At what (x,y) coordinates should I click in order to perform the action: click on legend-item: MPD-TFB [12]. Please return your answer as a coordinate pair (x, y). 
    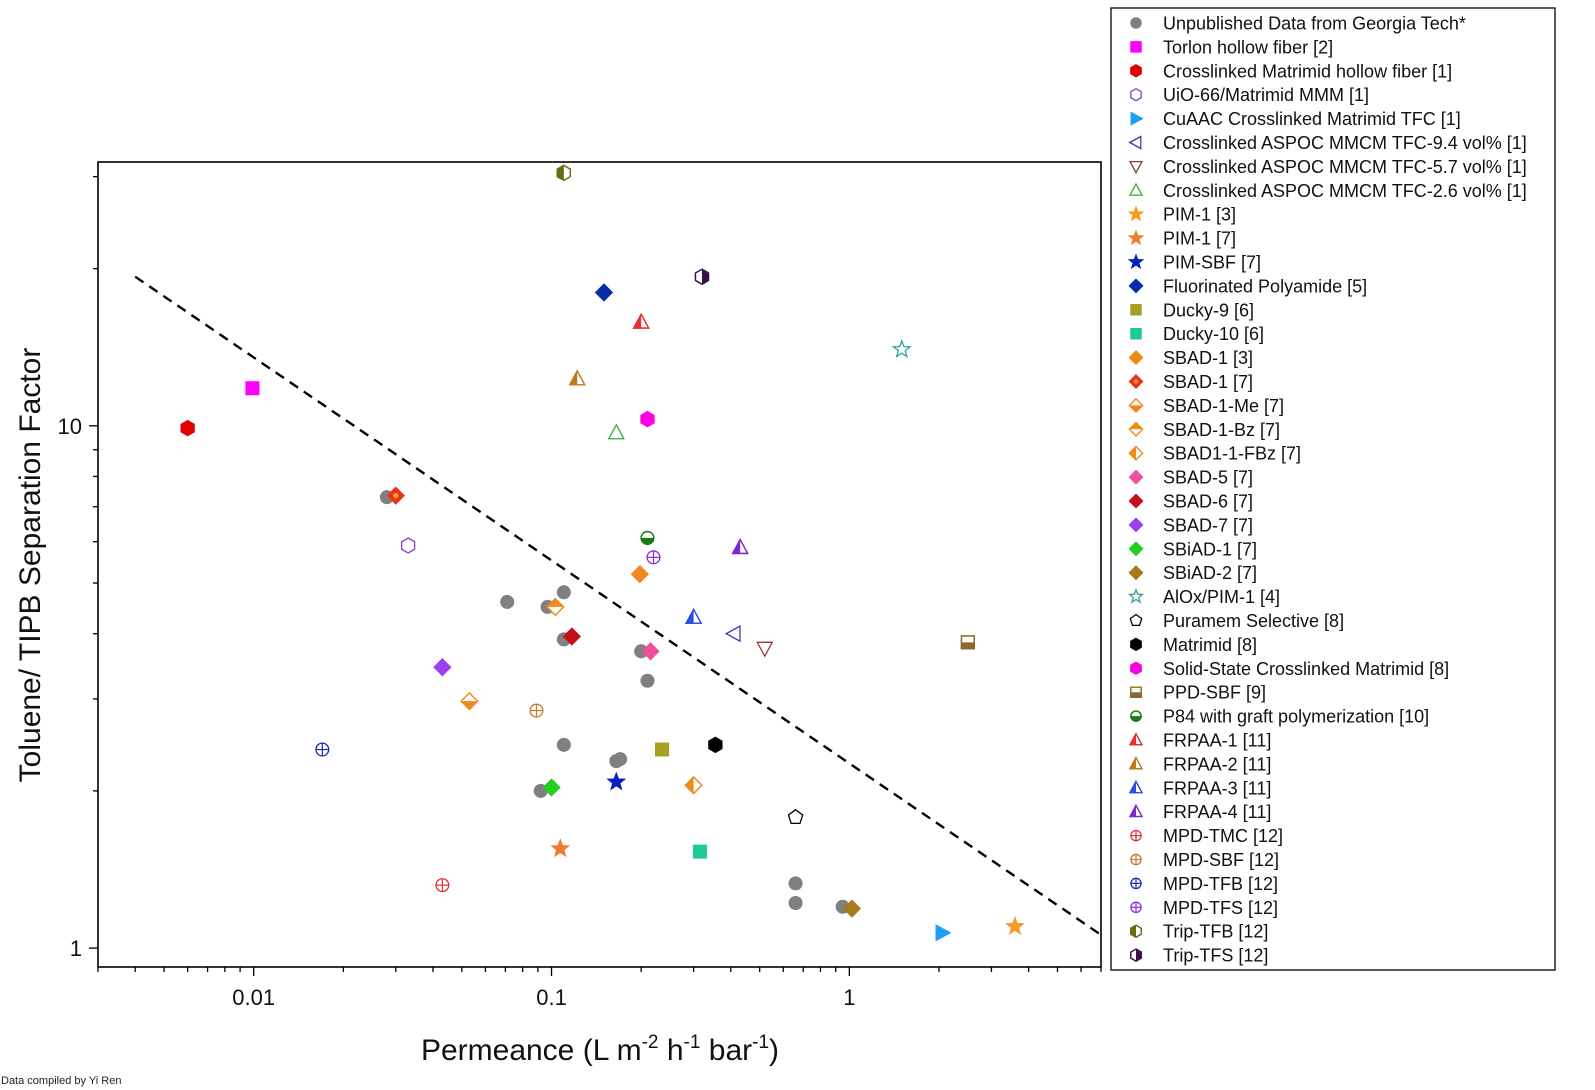
    Looking at the image, I should click on (1204, 884).